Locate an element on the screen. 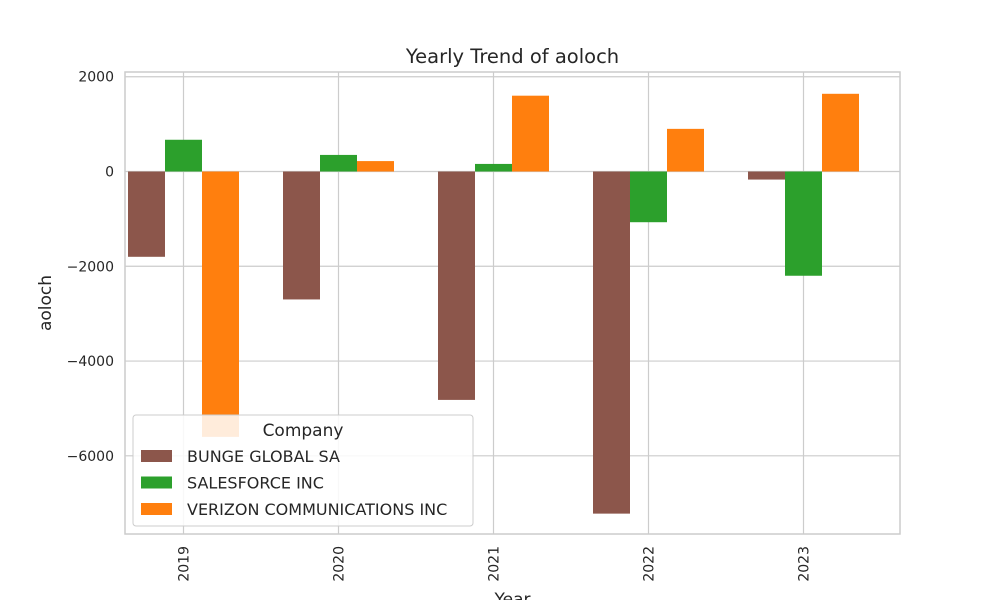 The height and width of the screenshot is (604, 1000). x-tick-label: 2023 is located at coordinates (805, 564).